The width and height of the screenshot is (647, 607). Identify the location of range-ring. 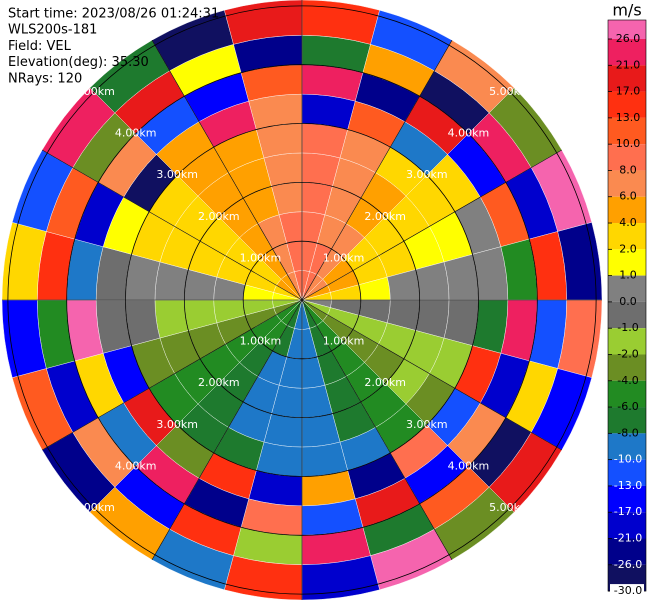
(302, 300).